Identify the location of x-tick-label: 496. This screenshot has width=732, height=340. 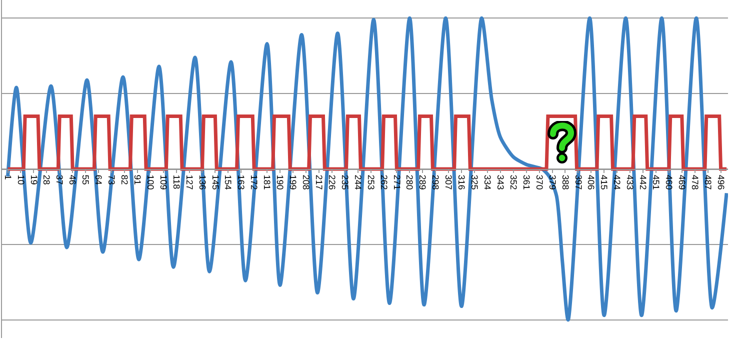
(721, 182).